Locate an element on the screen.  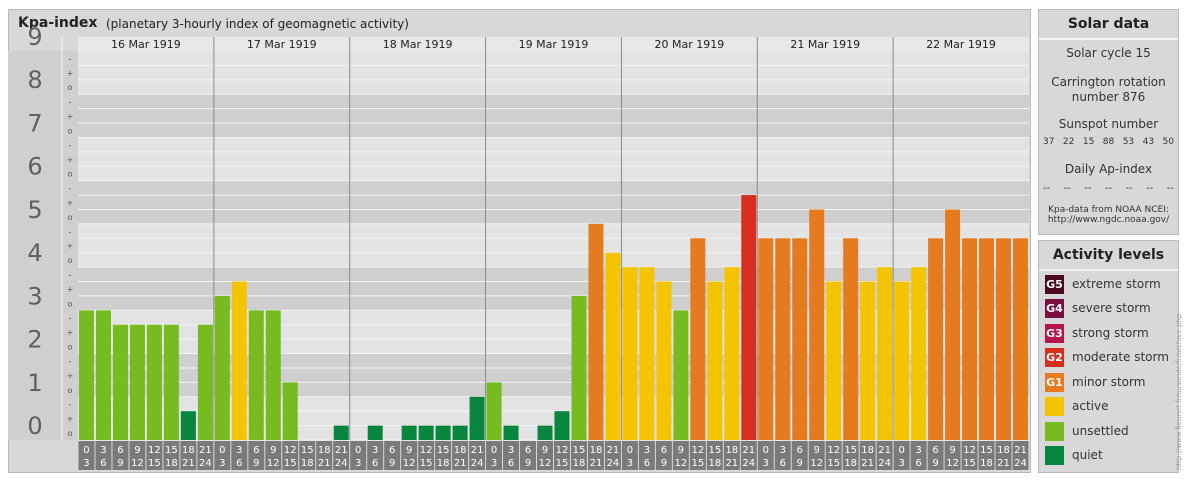
legend-item-extreme-storm: G5 extreme storm is located at coordinates (1103, 284).